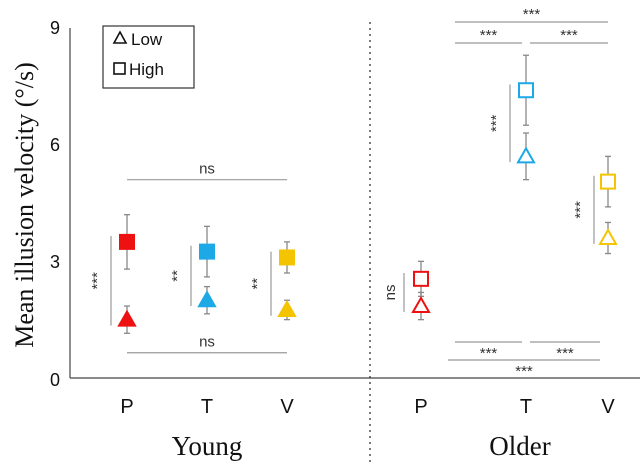 This screenshot has width=643, height=467. I want to click on legend-triangle-icon, so click(120, 37).